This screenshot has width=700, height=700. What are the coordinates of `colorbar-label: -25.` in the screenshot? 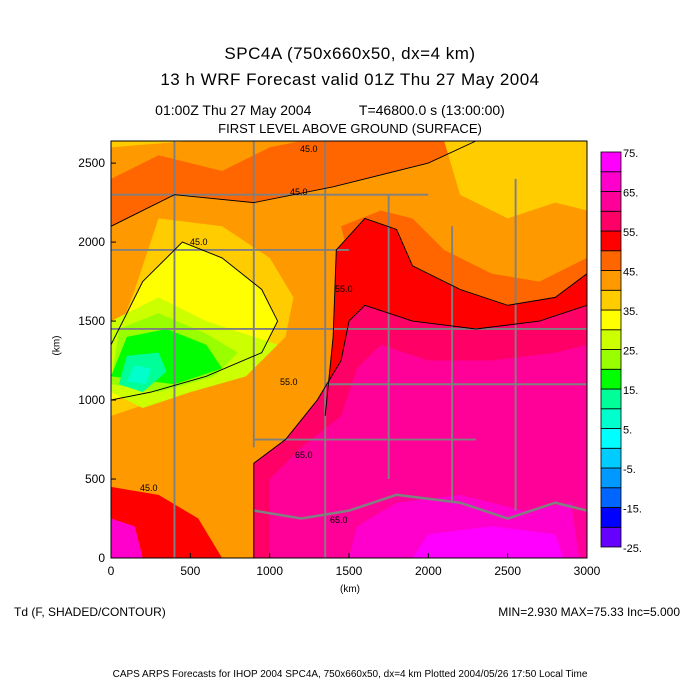 It's located at (632, 549).